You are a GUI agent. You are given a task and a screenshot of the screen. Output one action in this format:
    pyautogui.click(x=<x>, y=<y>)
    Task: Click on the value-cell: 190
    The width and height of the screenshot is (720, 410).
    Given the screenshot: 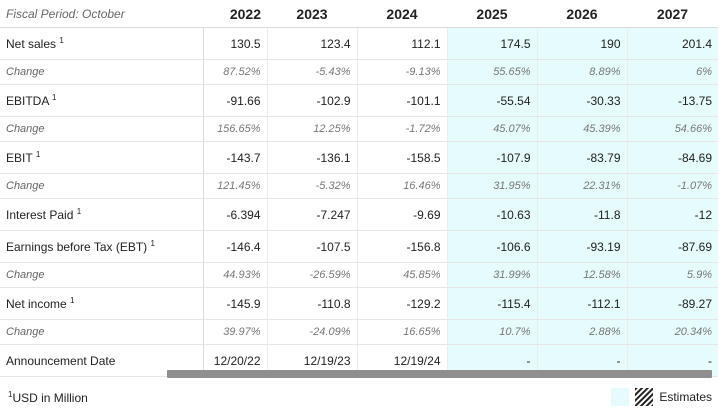 What is the action you would take?
    pyautogui.click(x=581, y=43)
    